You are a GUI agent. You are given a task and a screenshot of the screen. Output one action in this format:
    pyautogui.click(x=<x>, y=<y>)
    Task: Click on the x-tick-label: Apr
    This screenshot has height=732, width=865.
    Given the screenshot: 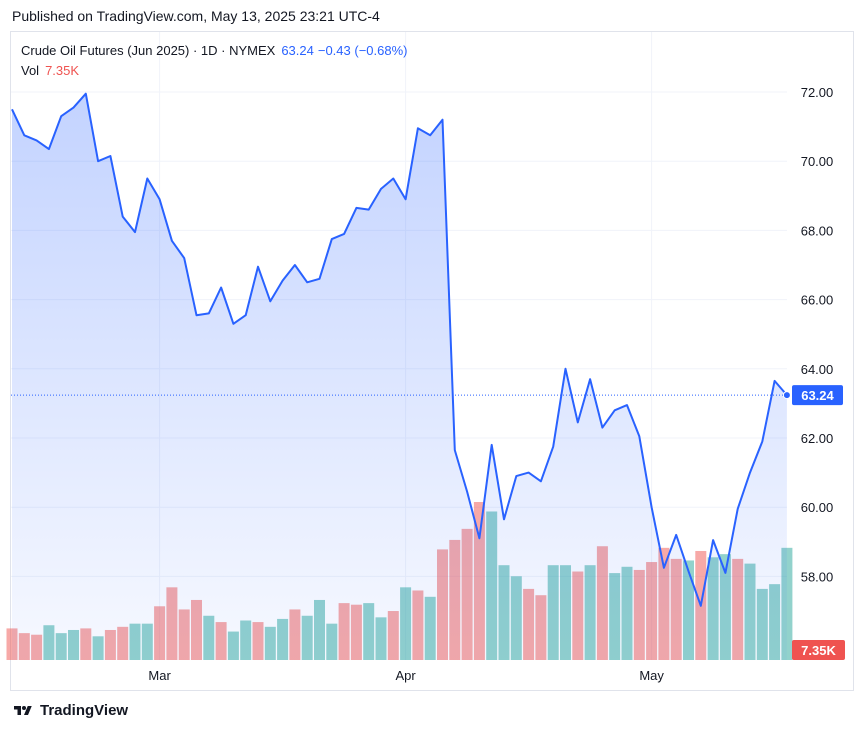 What is the action you would take?
    pyautogui.click(x=405, y=675)
    